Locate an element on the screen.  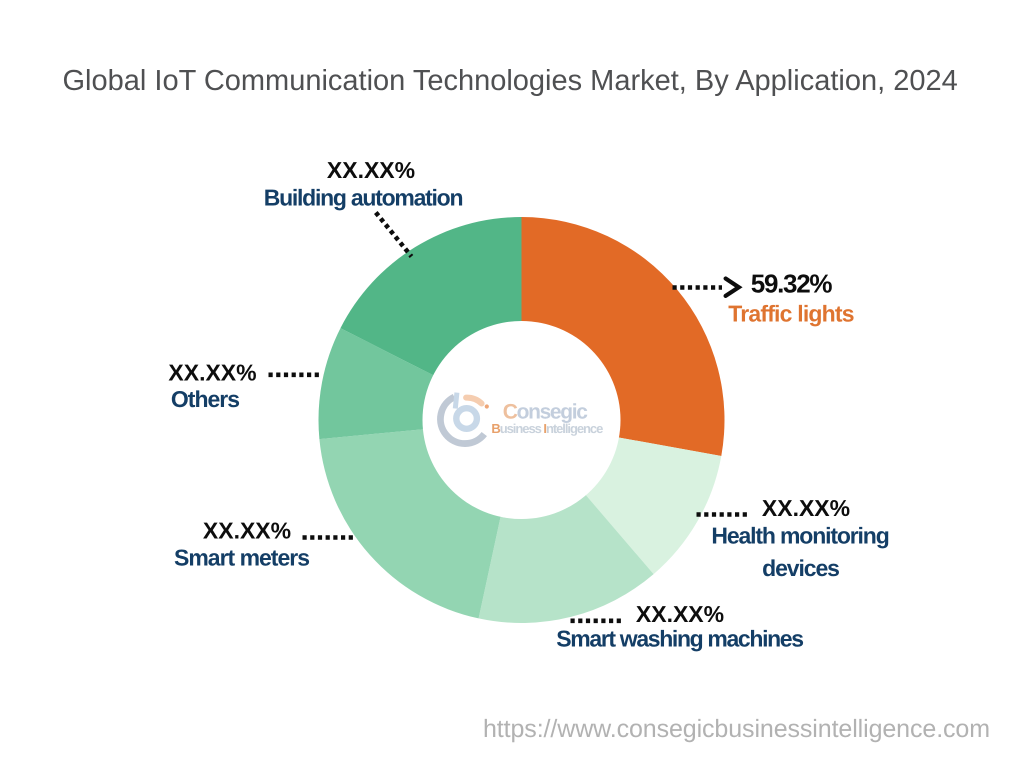
svg-text: Health monitoring is located at coordinates (799, 536).